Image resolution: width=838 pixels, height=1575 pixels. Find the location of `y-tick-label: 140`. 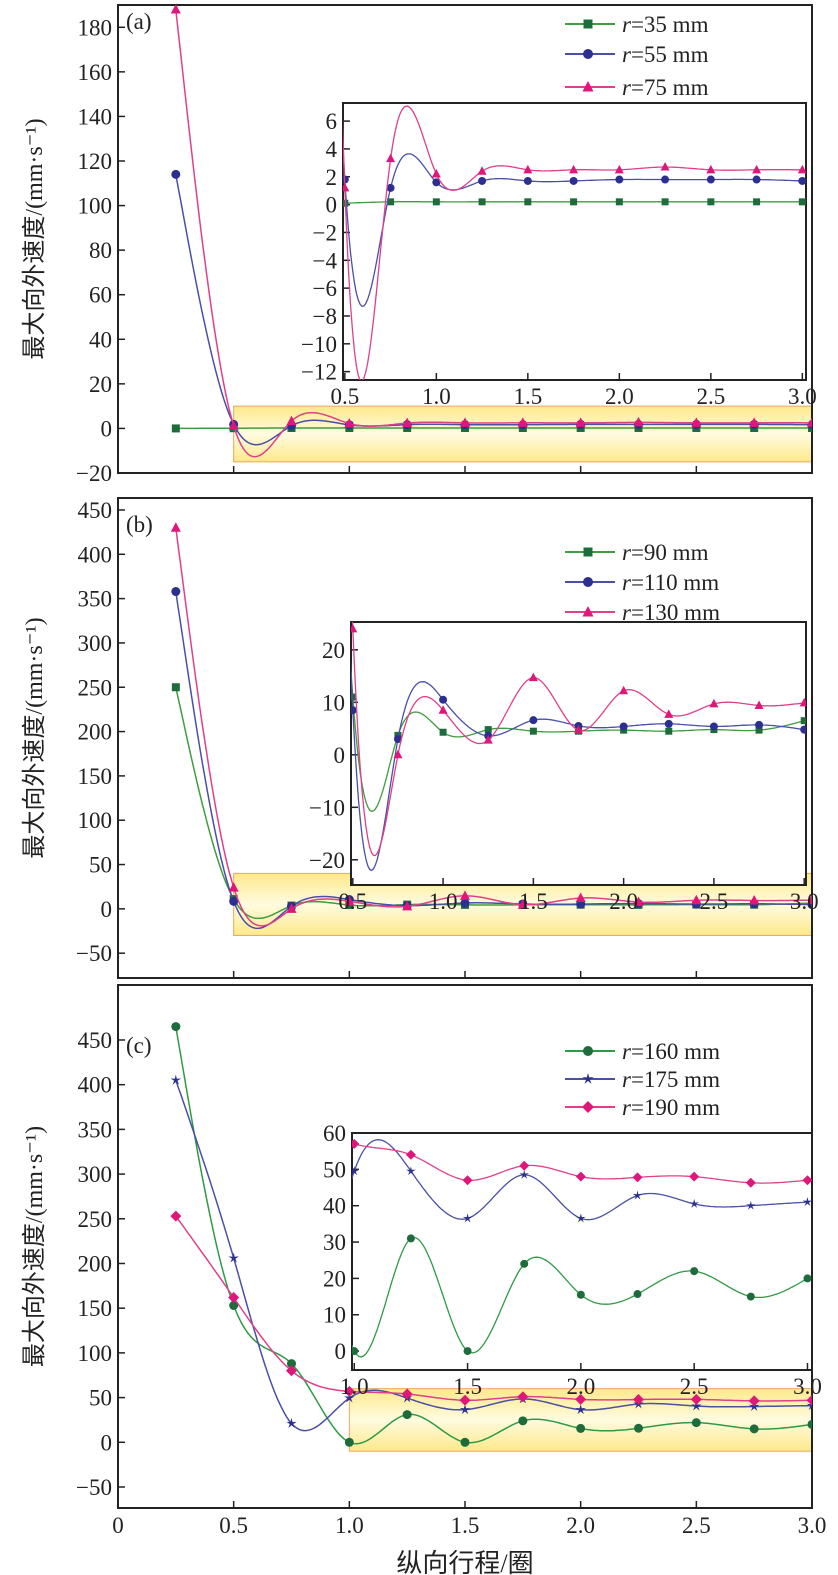

y-tick-label: 140 is located at coordinates (95, 116).